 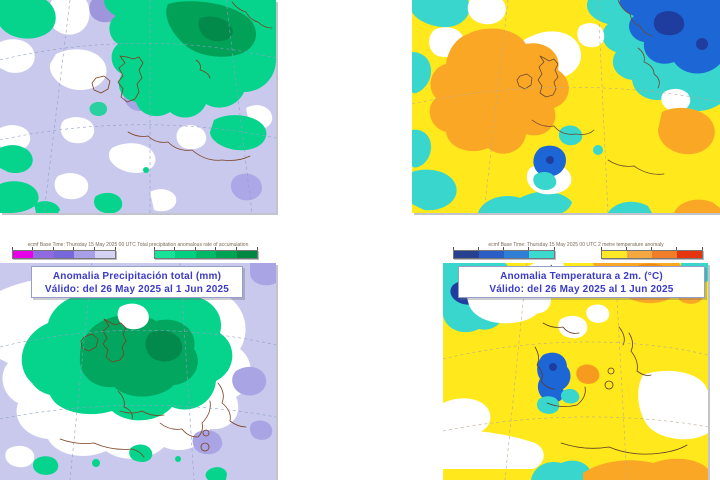 I want to click on temp-map-validity: Válido: del 26 May 2025 al 1 Jun 2025, so click(x=581, y=289).